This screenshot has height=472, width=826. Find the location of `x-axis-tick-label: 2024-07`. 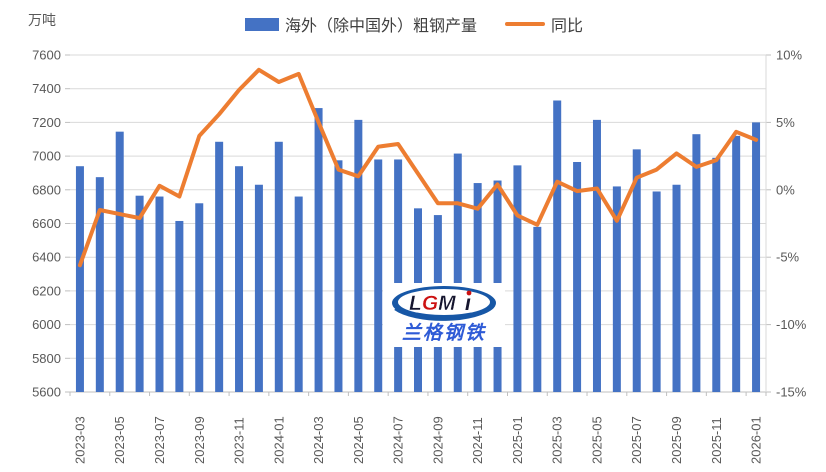

x-axis-tick-label: 2024-07 is located at coordinates (398, 440).